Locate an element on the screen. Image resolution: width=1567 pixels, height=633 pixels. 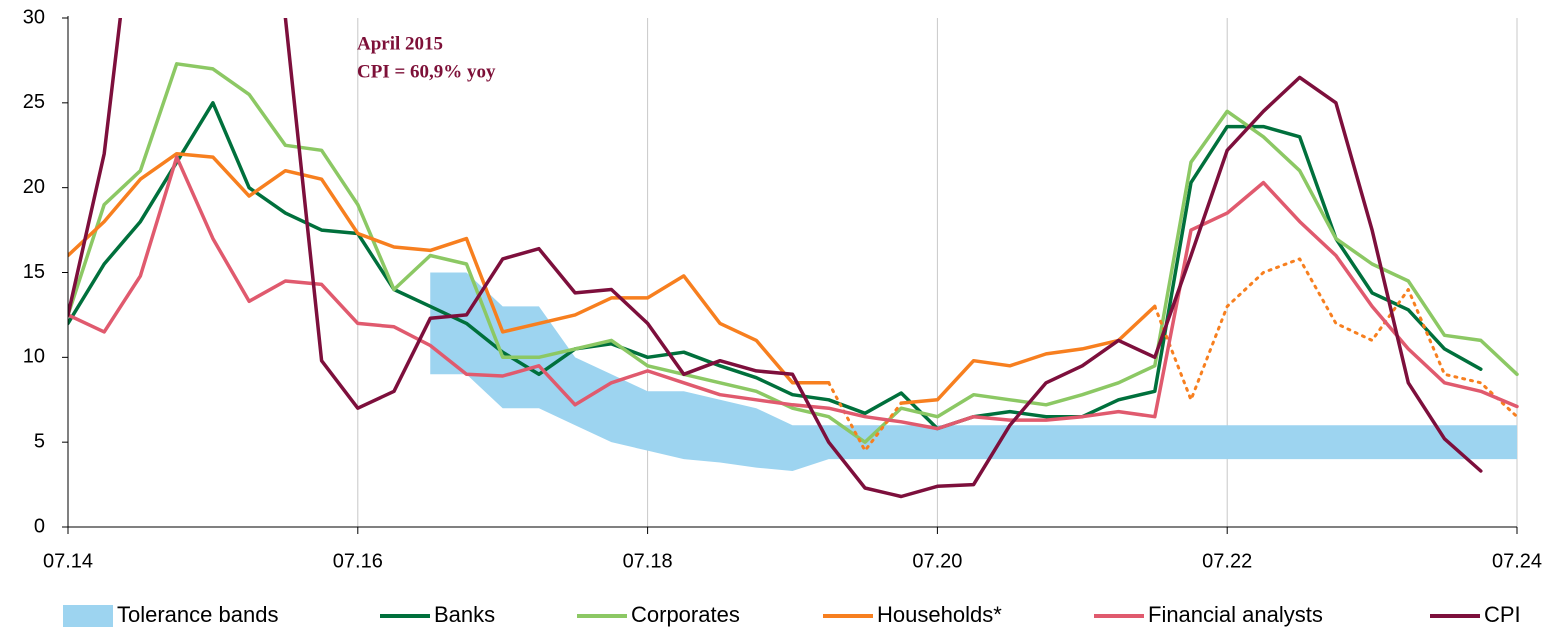
series-line-dotted is located at coordinates (1173, 355).